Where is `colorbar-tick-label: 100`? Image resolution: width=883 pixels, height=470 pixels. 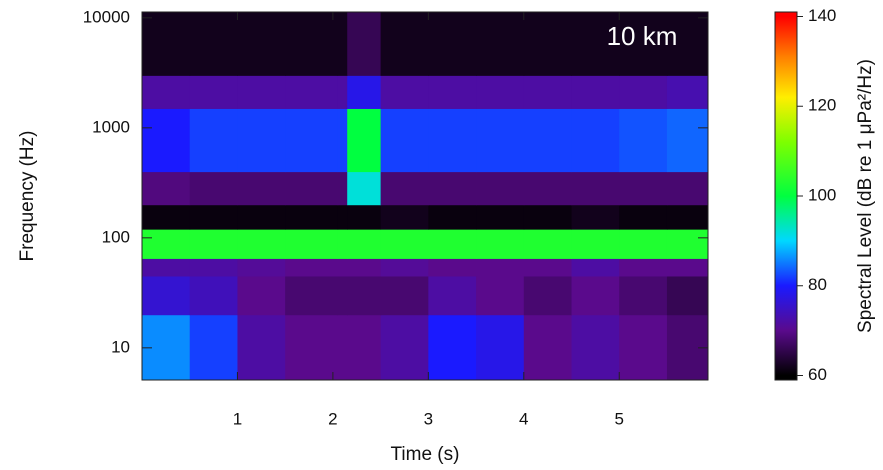
colorbar-tick-label: 100 is located at coordinates (822, 194).